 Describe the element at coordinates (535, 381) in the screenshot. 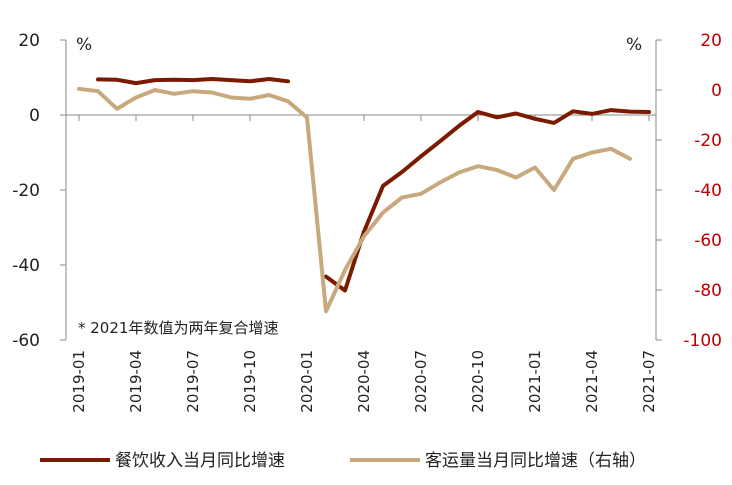

I see `x-tick-label: 2021-01` at that location.